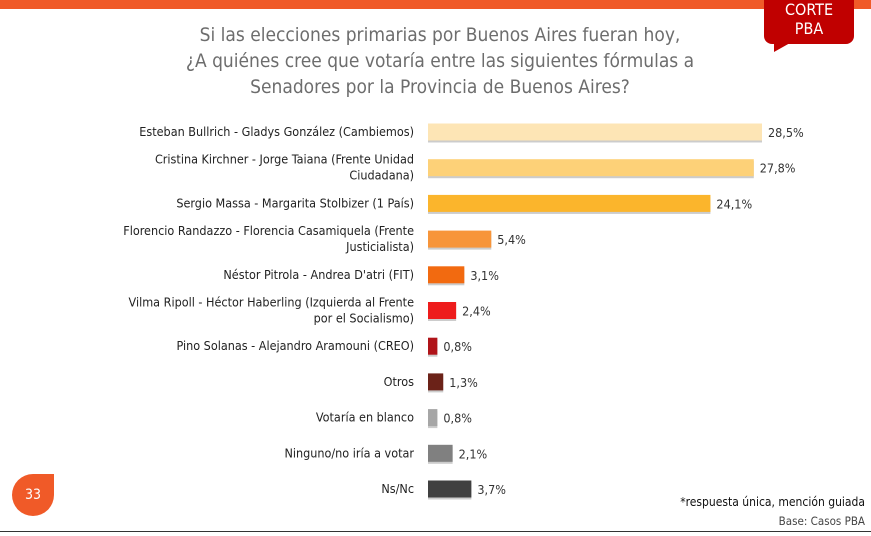 The height and width of the screenshot is (536, 871). Describe the element at coordinates (318, 274) in the screenshot. I see `category-label: Néstor Pitrola - Andrea D'atri (FIT)` at that location.